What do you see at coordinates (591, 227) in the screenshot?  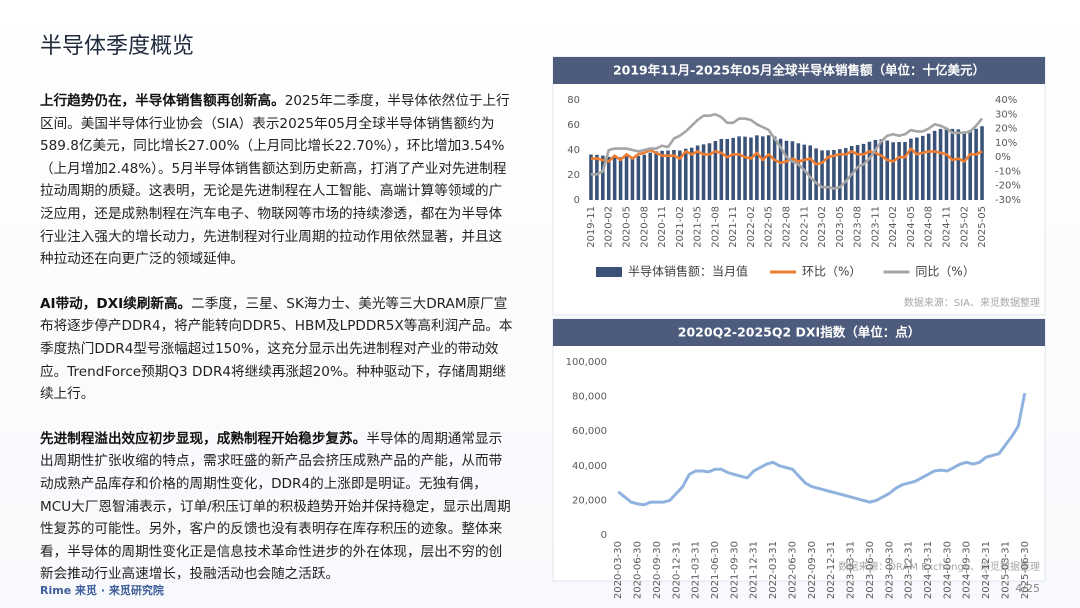 I see `x-tick-label: 2019-11` at bounding box center [591, 227].